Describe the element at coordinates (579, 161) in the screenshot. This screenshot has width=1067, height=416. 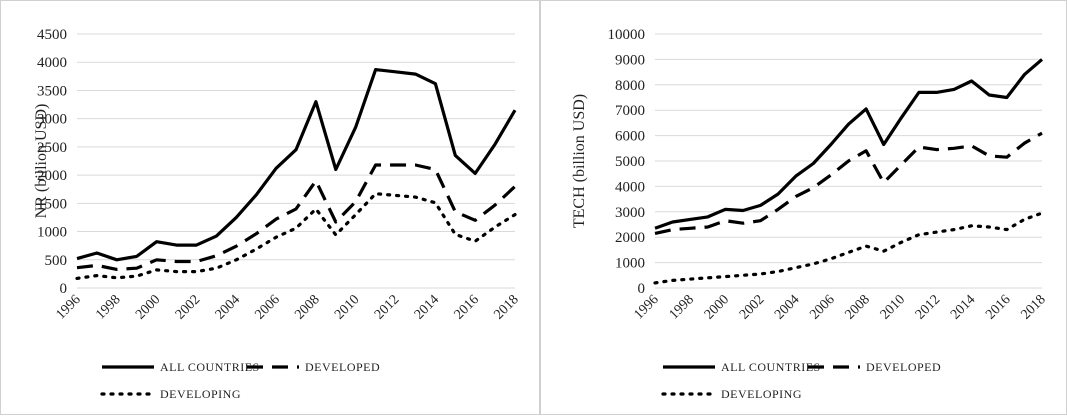
I see `y-axis-title: TECH (billion USD)` at that location.